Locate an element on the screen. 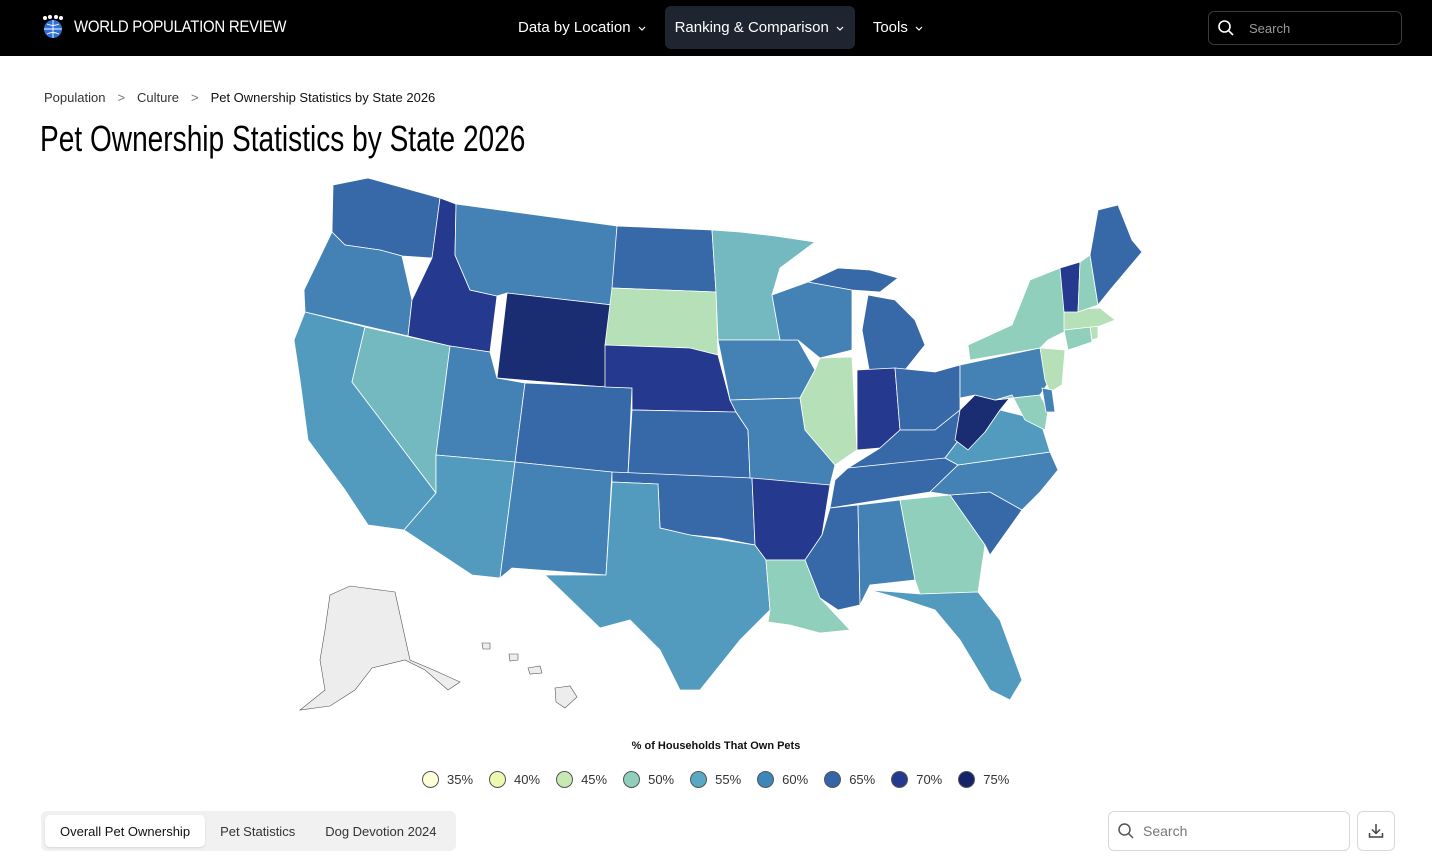  state-iowa is located at coordinates (766, 370).